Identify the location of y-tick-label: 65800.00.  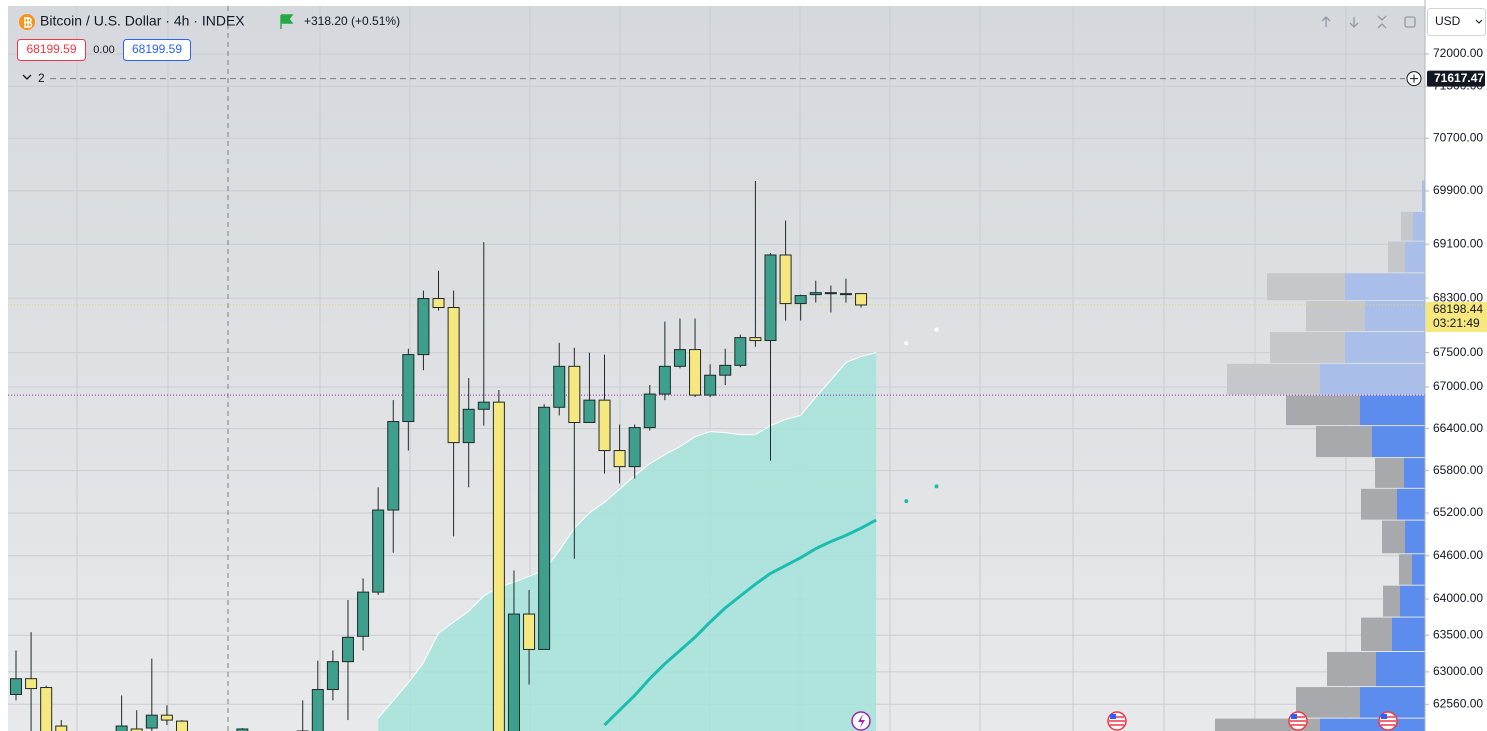
(1458, 470).